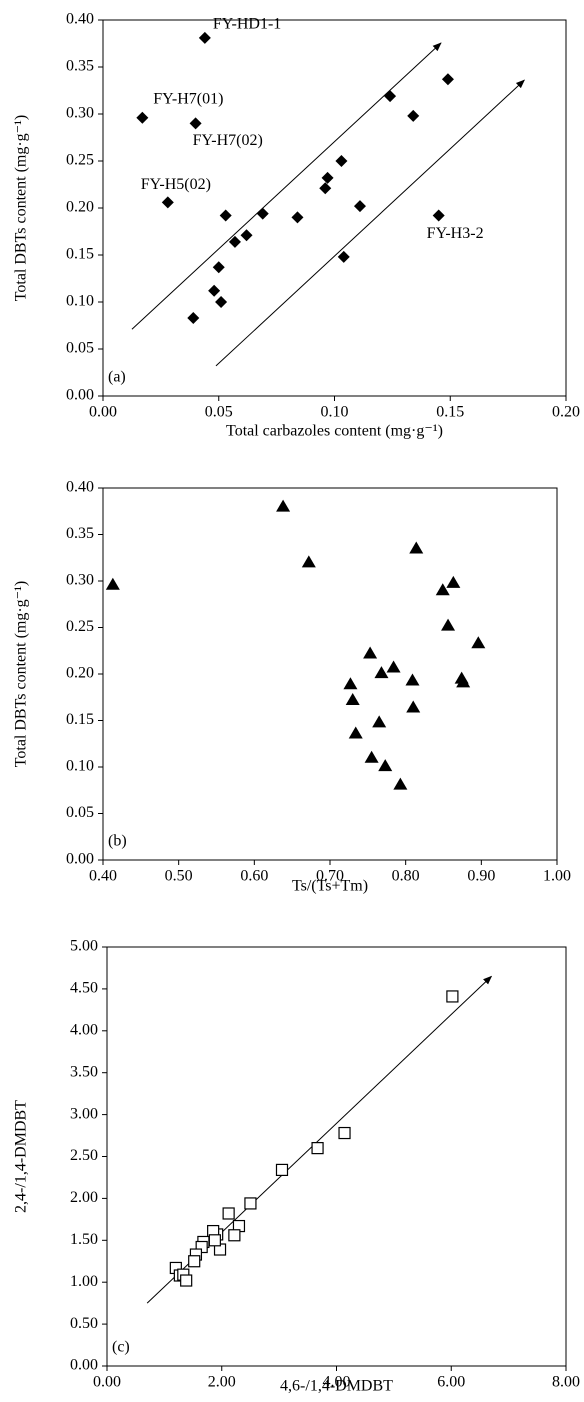 This screenshot has height=1402, width=584. Describe the element at coordinates (80, 673) in the screenshot. I see `y-tick-label: 0.20` at that location.